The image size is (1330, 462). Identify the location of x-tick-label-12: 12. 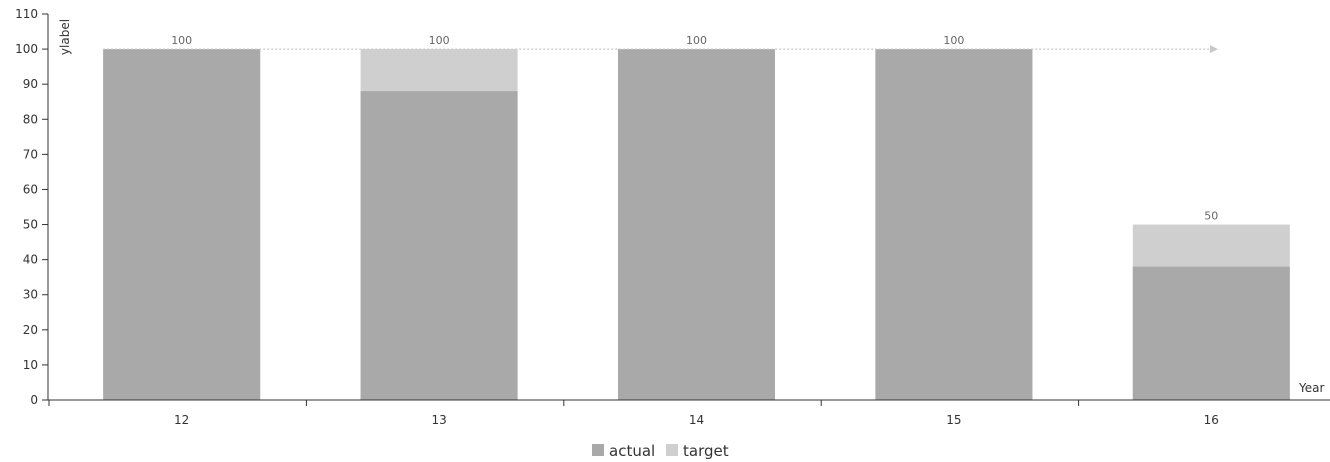
(181, 420).